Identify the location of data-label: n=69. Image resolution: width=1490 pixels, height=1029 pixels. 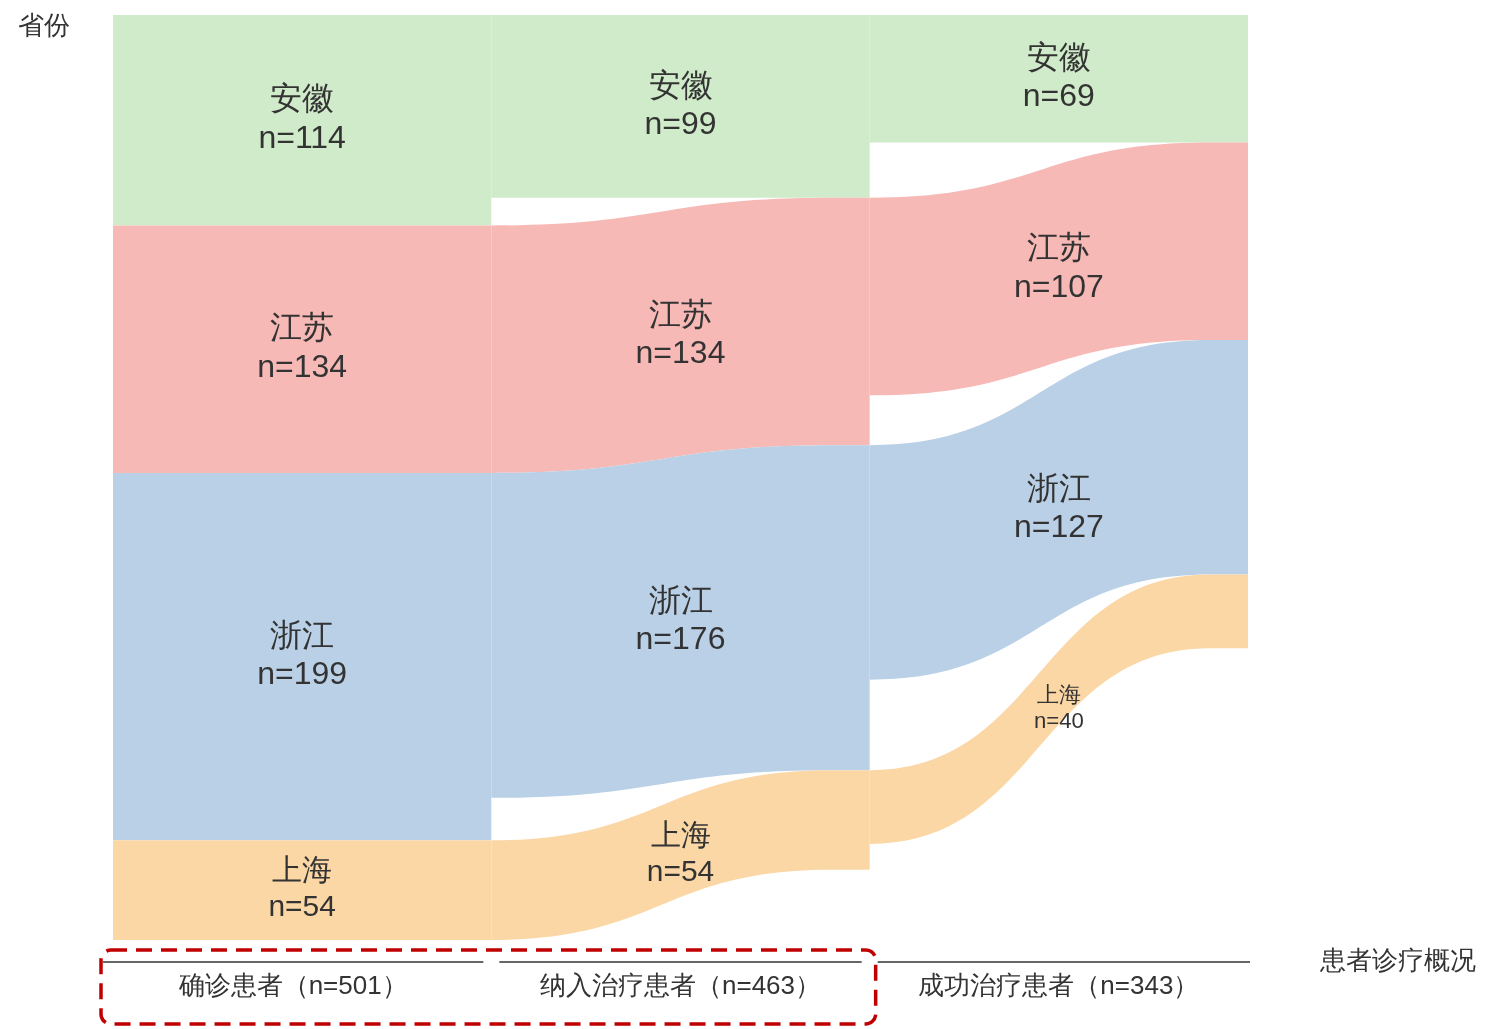
(1058, 95).